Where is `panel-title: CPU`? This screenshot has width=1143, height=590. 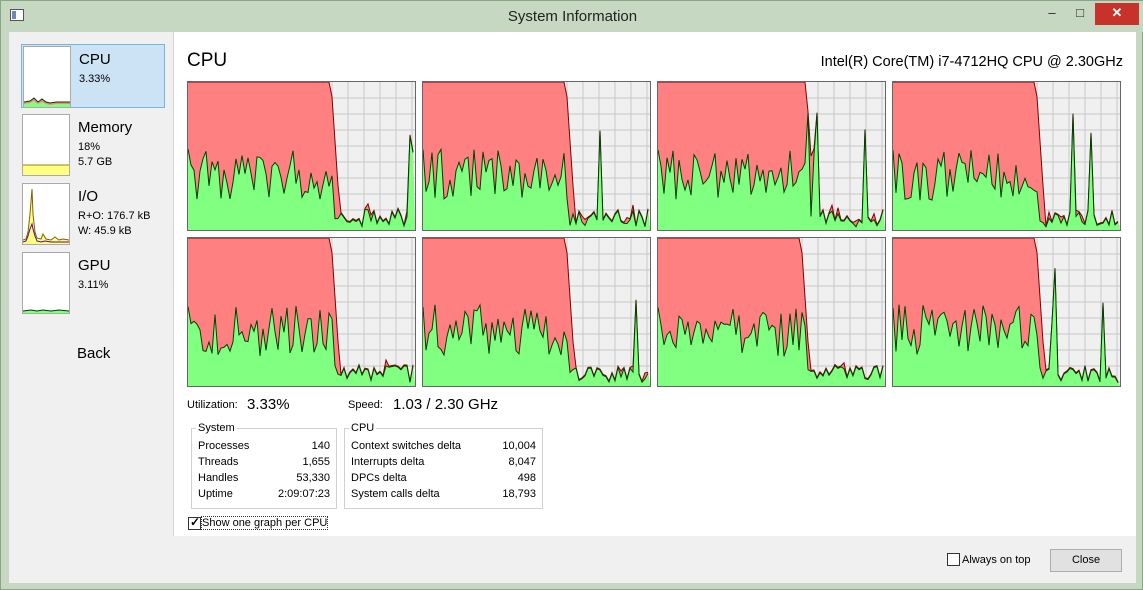
panel-title: CPU is located at coordinates (207, 60).